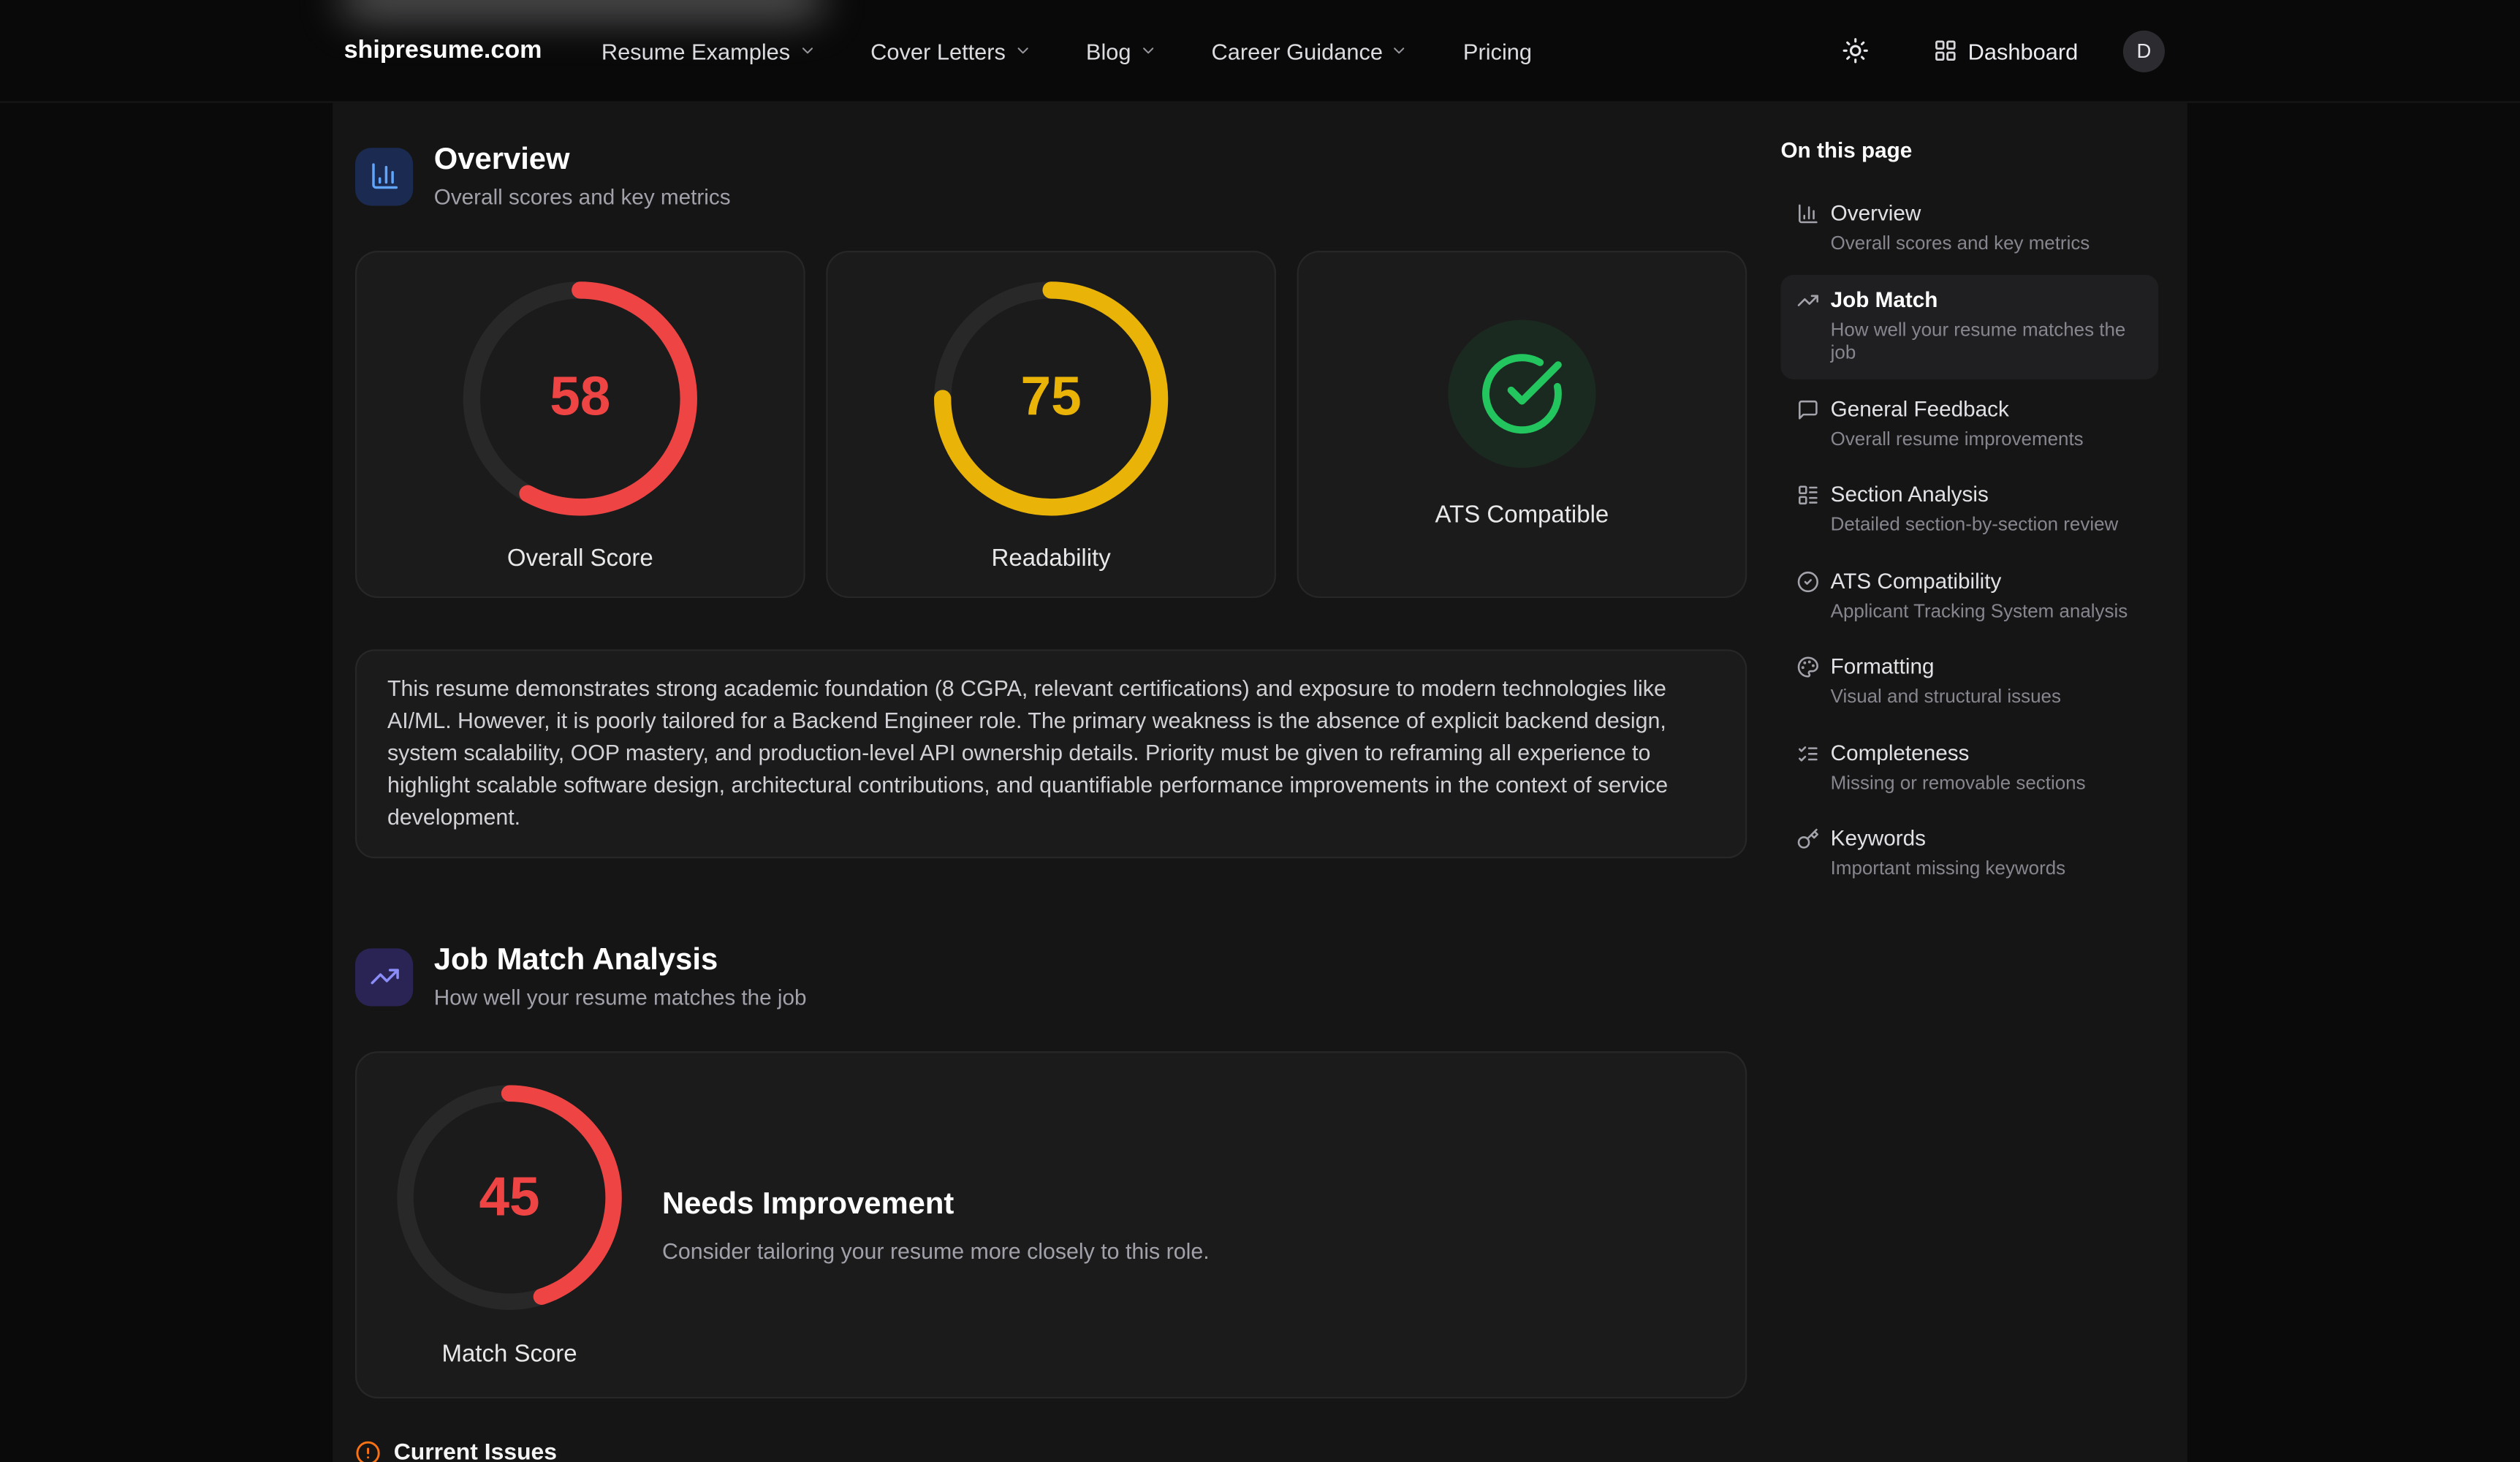 The width and height of the screenshot is (2520, 1462). Describe the element at coordinates (1522, 515) in the screenshot. I see `ats-compatible-label: ATS Compatible` at that location.